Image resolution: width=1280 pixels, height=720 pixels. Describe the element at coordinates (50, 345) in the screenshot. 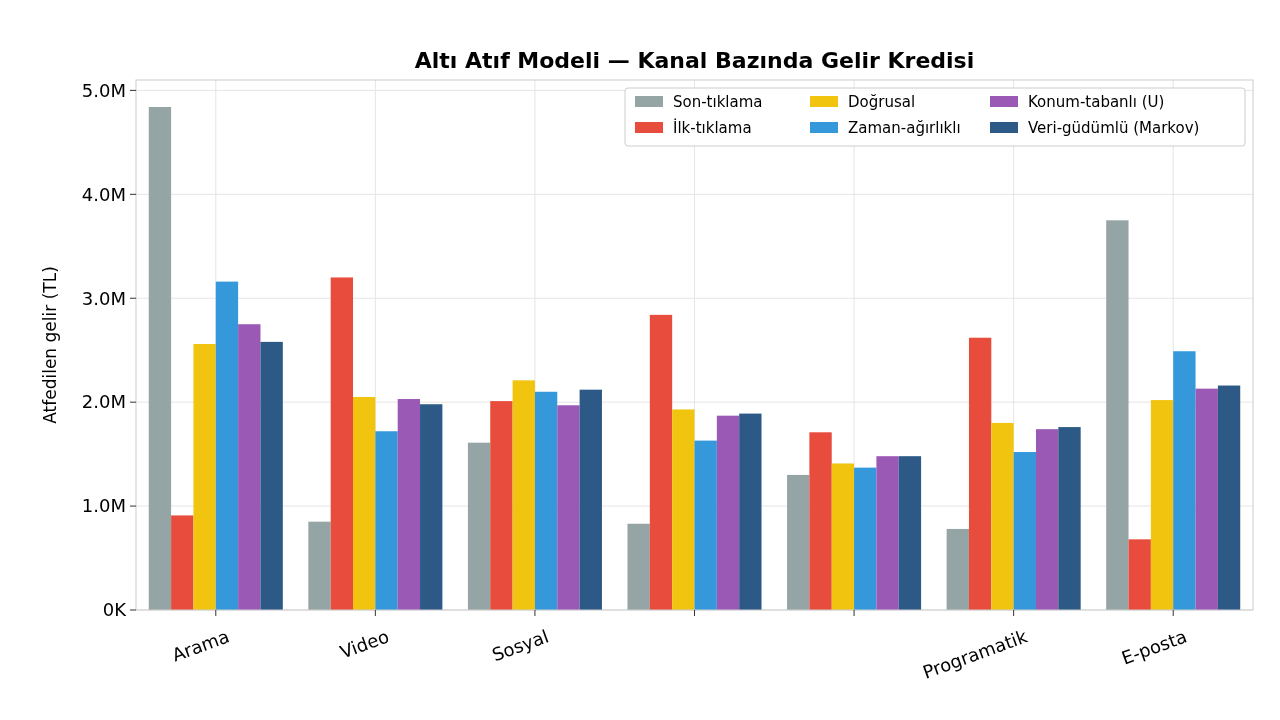

I see `y-axis-title: Atfedilen gelir (TL)` at that location.